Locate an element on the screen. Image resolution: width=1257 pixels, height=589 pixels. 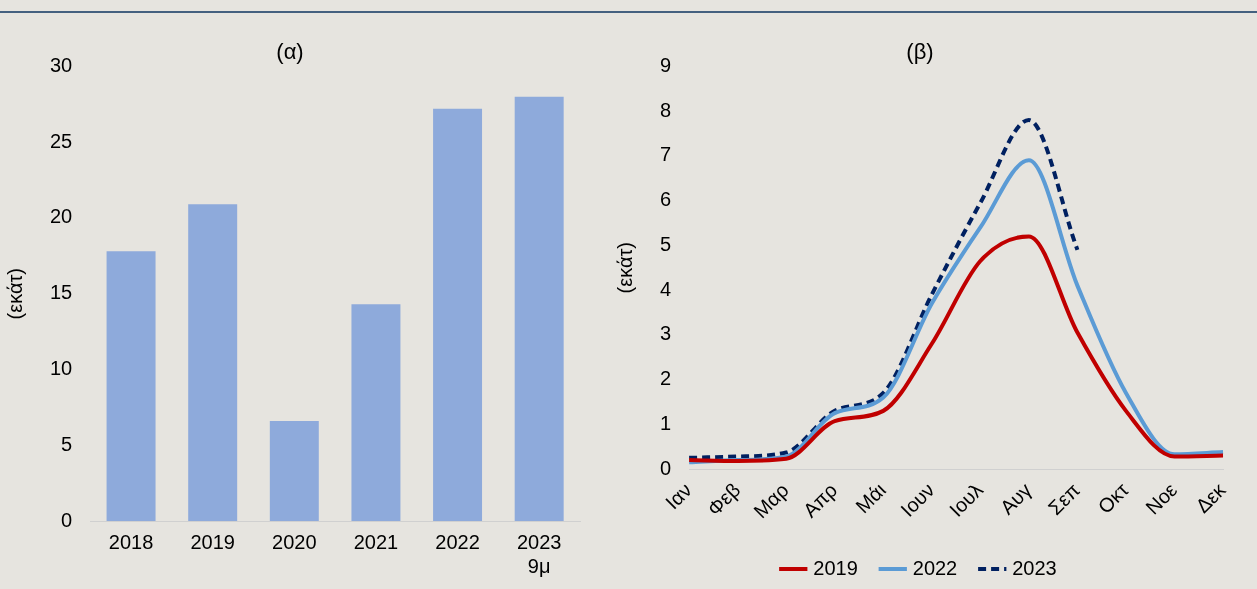
x-tick-label: Σεπ is located at coordinates (1064, 499).